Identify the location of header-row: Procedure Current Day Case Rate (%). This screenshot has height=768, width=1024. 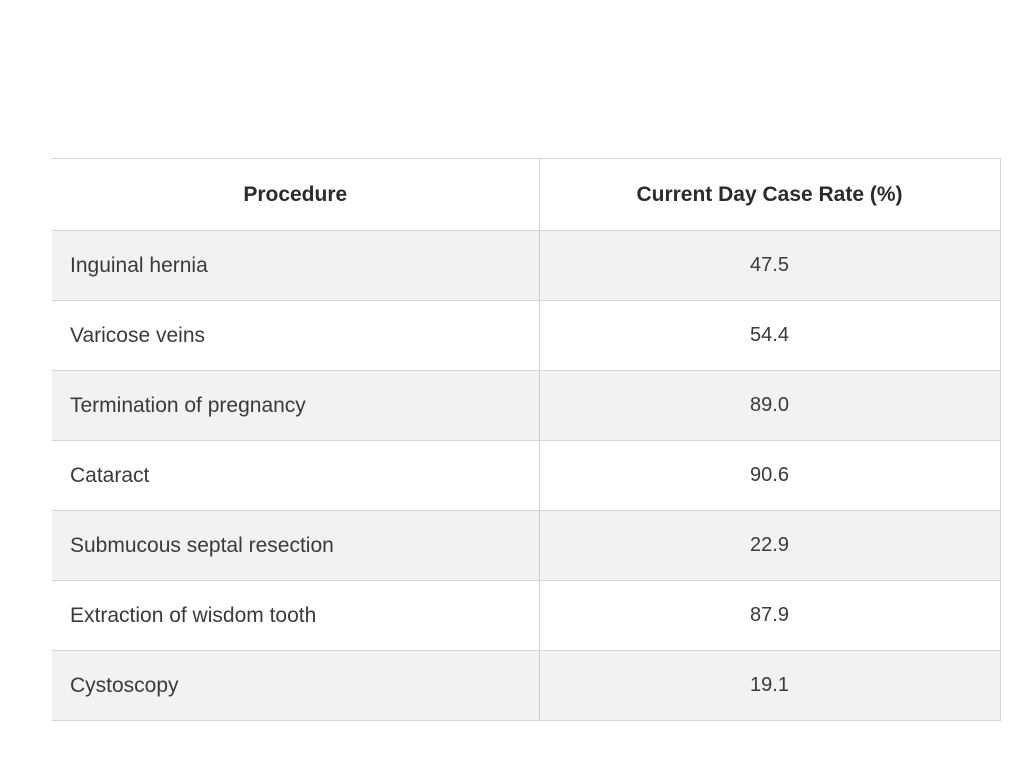
(526, 194).